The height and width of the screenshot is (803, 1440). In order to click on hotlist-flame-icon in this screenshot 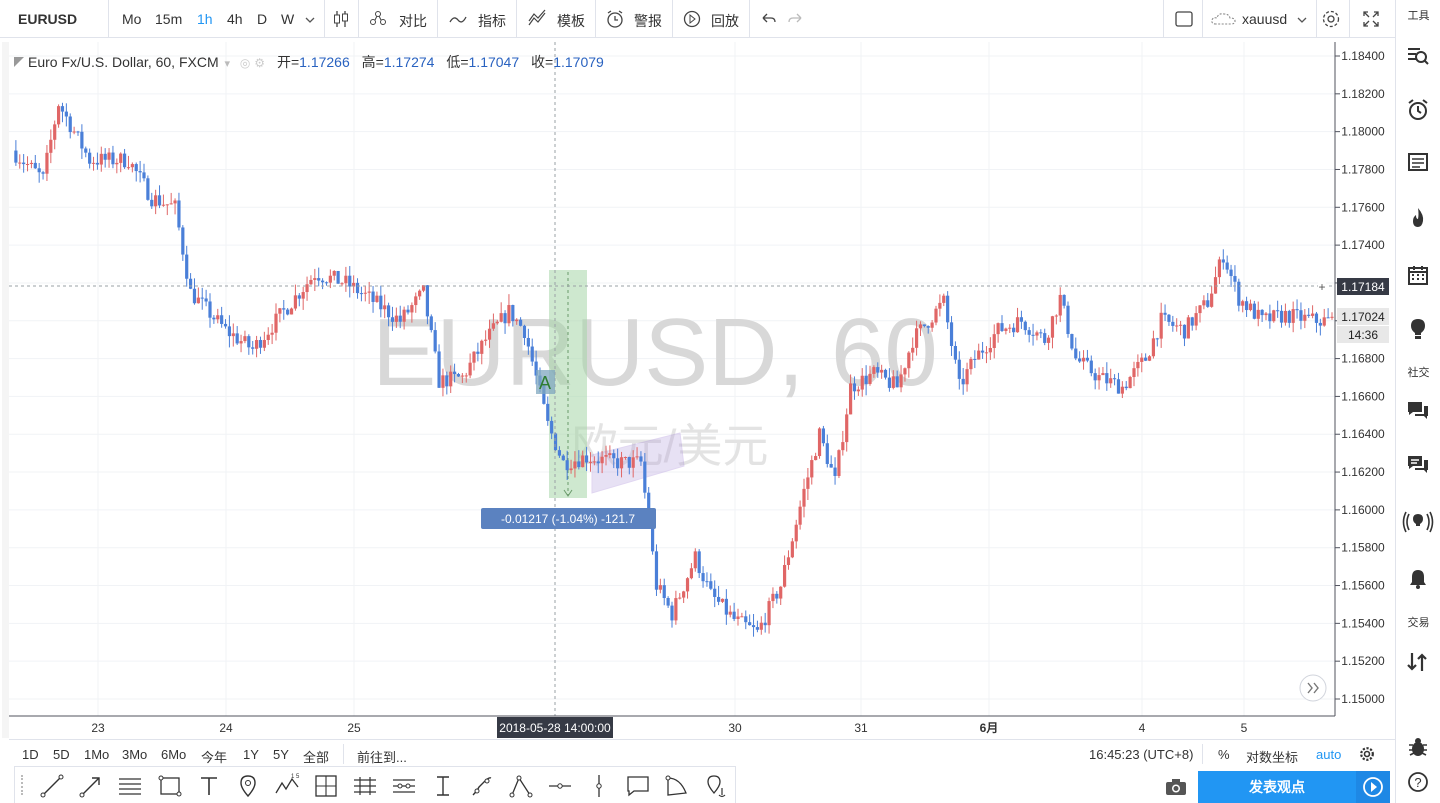, I will do `click(1418, 218)`.